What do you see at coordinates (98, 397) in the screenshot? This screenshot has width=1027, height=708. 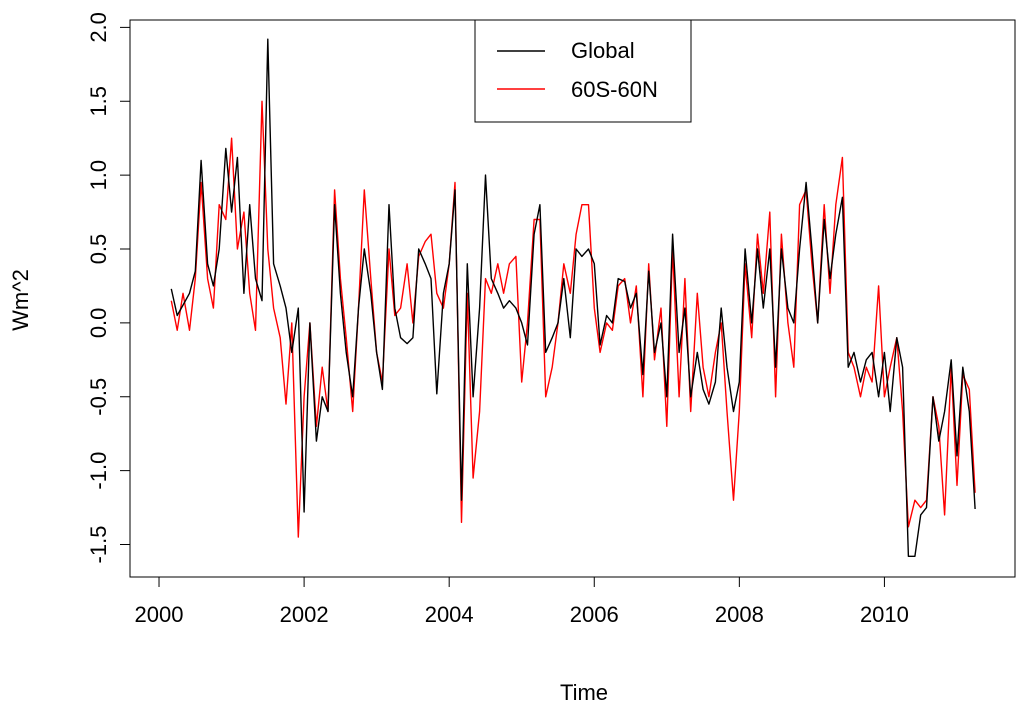 I see `y-tick-label: -0.5` at bounding box center [98, 397].